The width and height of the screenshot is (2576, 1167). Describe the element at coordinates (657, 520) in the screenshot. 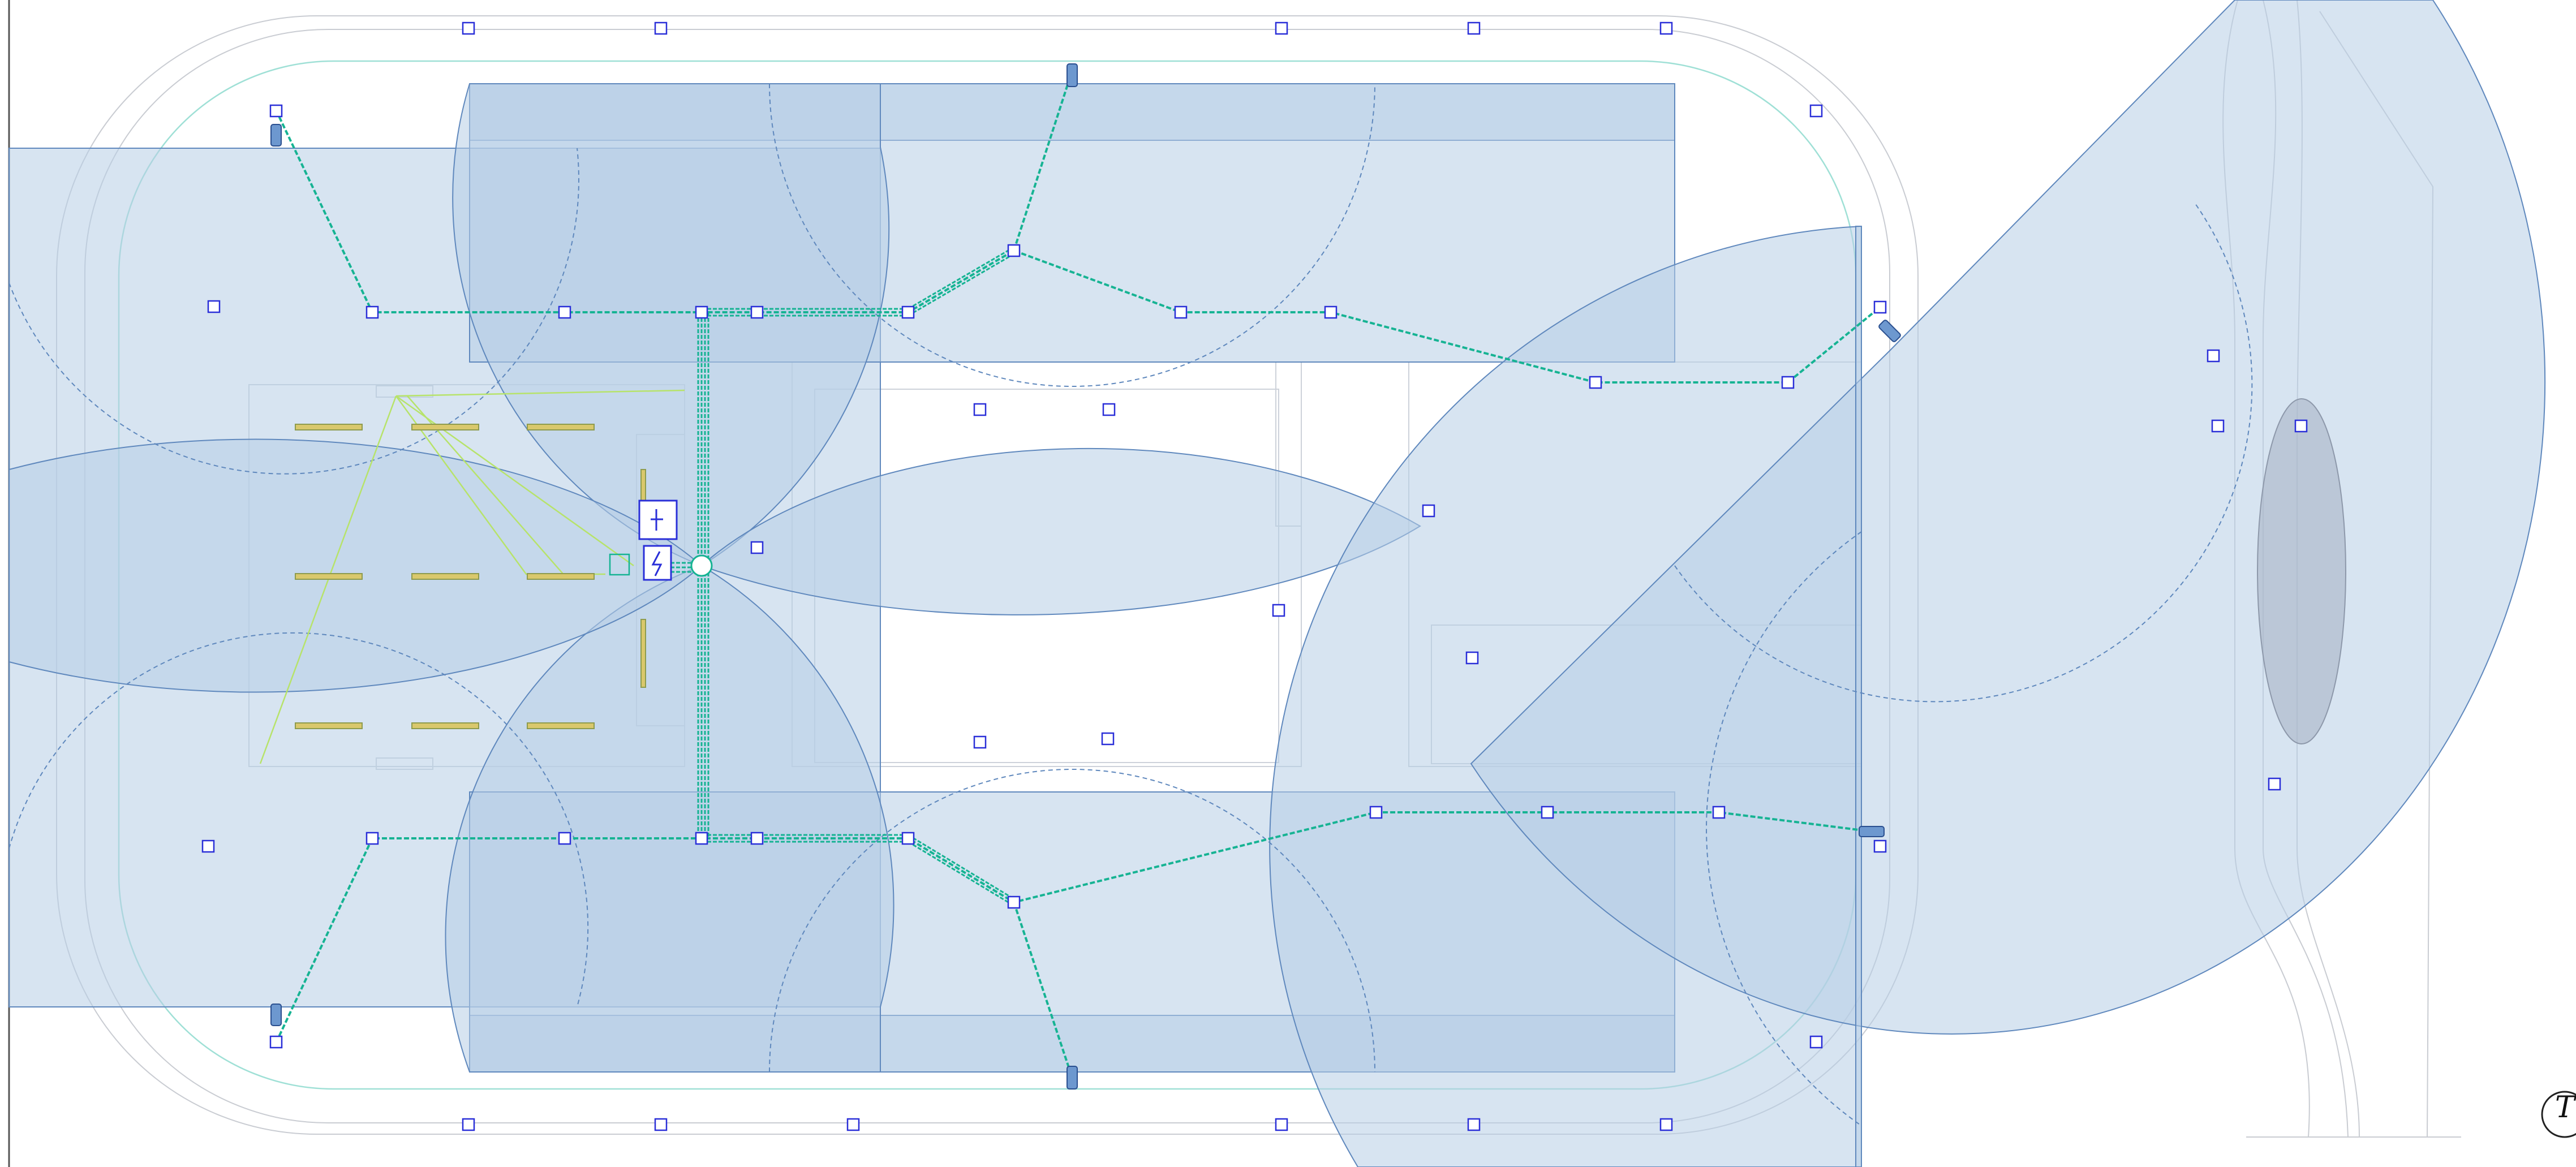

I see `cabinet-symbol-icon` at that location.